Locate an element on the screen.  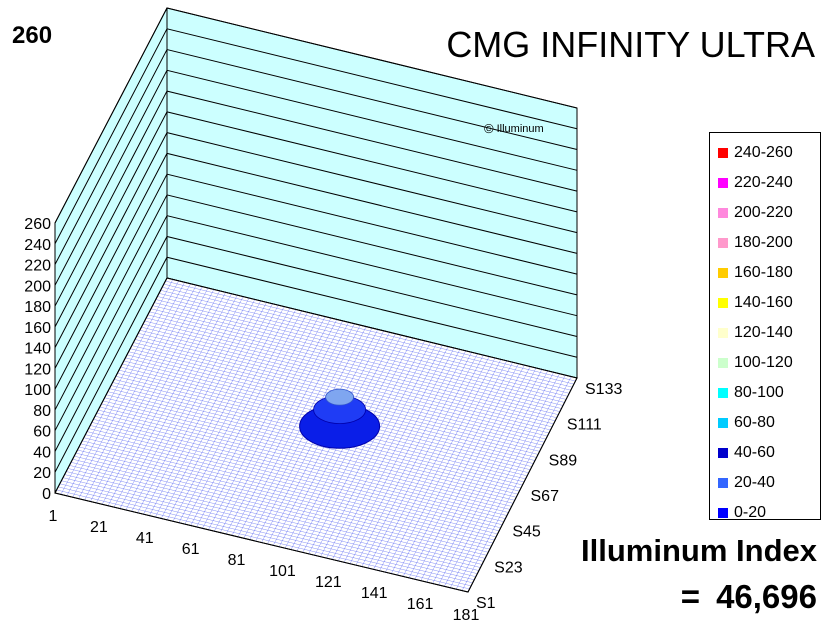
z-tick-label: 140 is located at coordinates (37, 349).